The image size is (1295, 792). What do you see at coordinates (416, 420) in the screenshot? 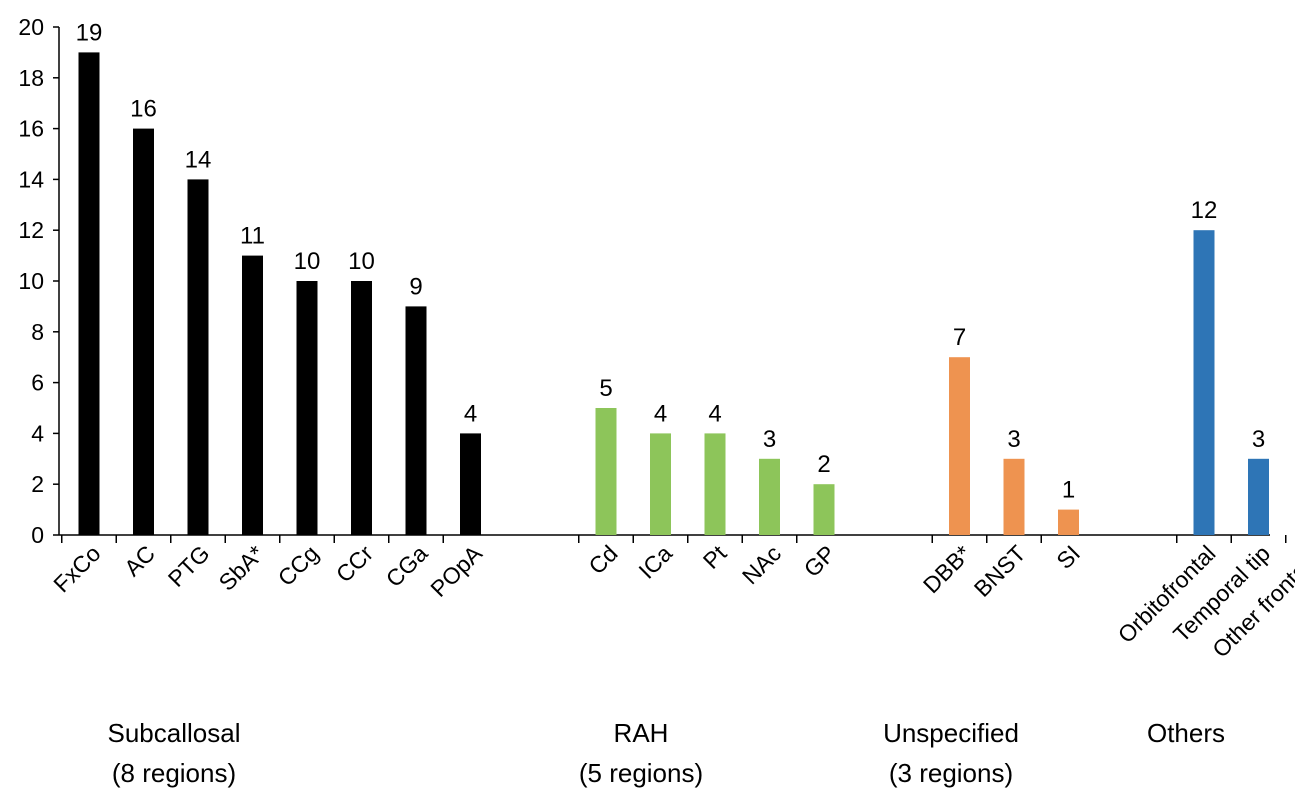
I see `bar-cga` at bounding box center [416, 420].